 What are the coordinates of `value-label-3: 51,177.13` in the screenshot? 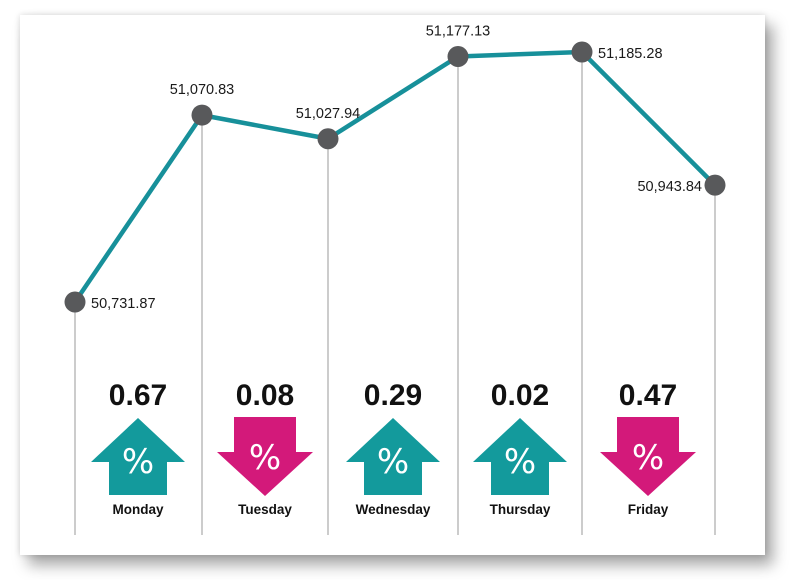 It's located at (458, 31).